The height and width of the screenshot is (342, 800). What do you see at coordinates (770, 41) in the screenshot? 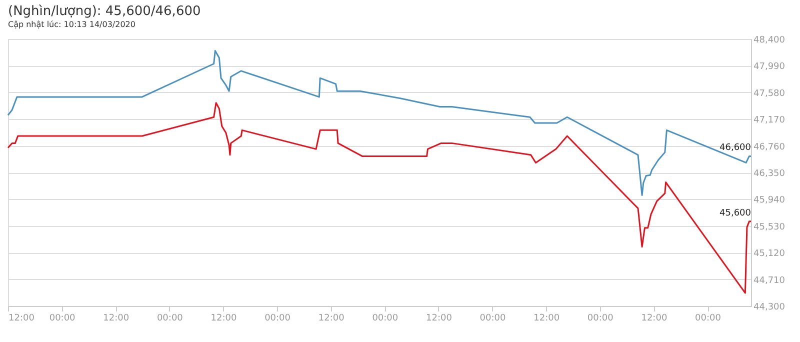
I see `y-tick-label: 48,400` at bounding box center [770, 41].